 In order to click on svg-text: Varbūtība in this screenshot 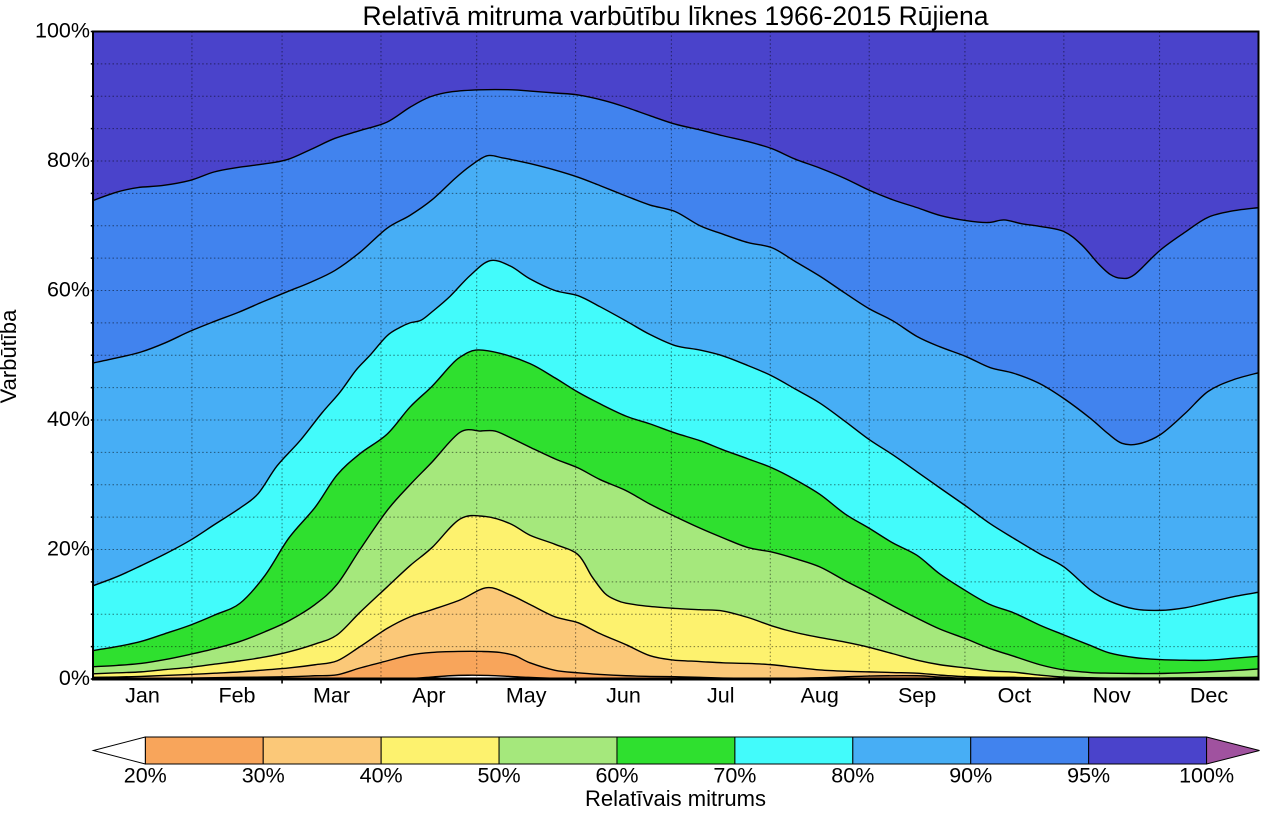, I will do `click(10, 356)`.